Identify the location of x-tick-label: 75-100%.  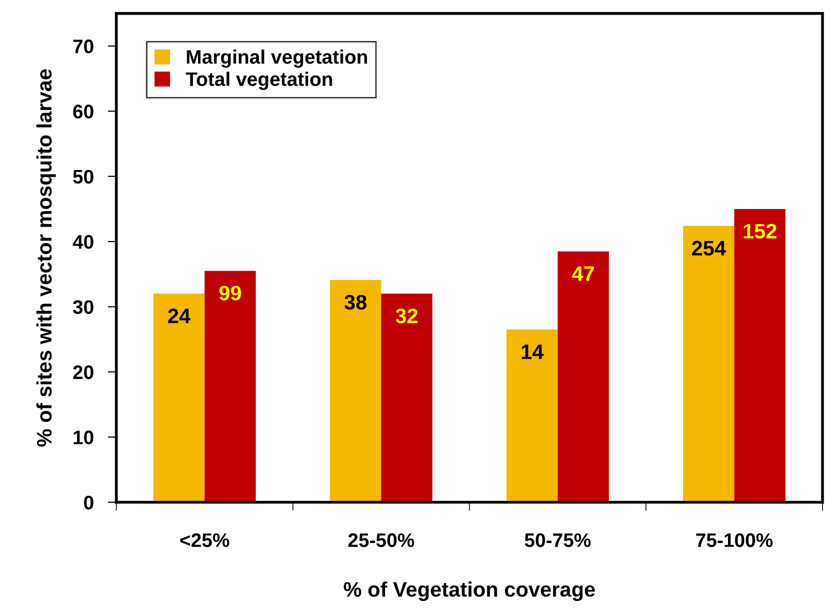
(734, 540).